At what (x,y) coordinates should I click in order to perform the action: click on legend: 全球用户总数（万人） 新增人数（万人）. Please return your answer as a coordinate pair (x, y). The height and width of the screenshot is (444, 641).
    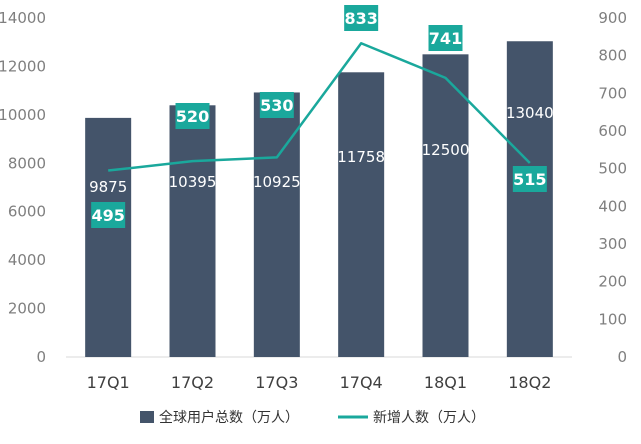
    Looking at the image, I should click on (312, 417).